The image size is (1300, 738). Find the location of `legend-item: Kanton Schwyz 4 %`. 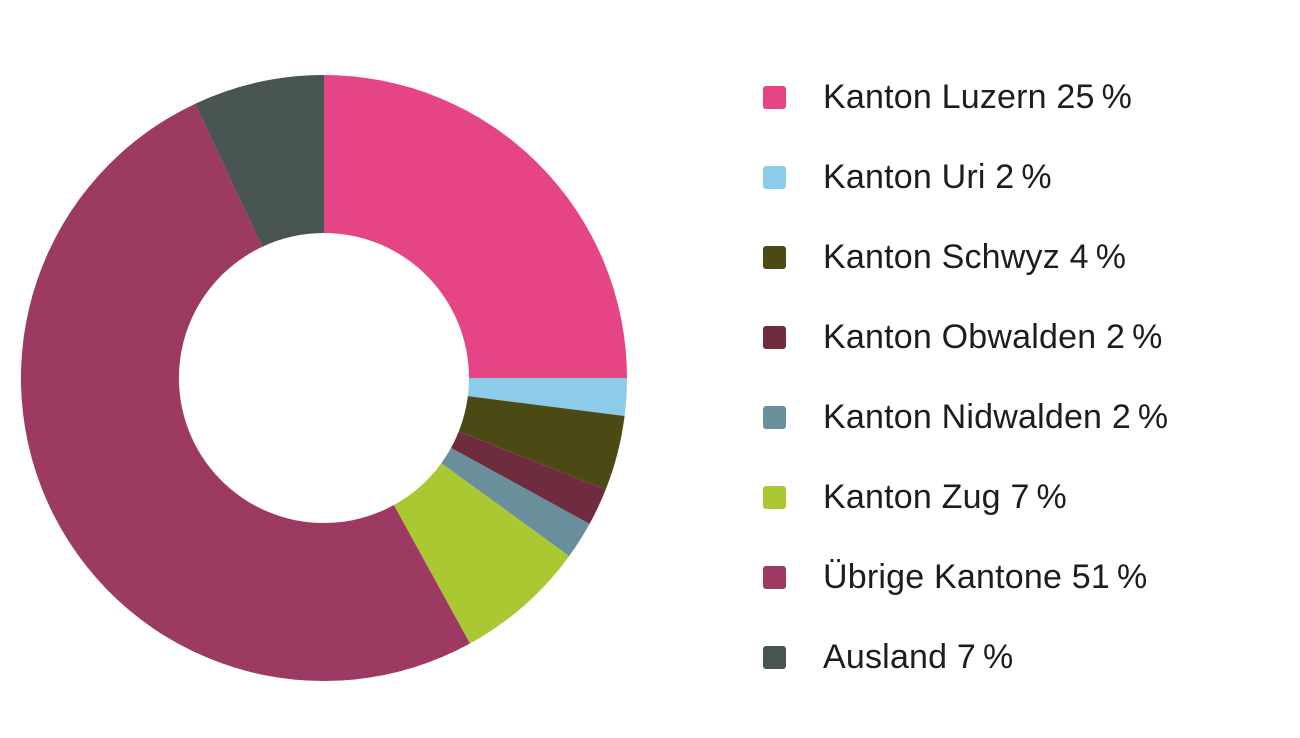

legend-item: Kanton Schwyz 4 % is located at coordinates (965, 257).